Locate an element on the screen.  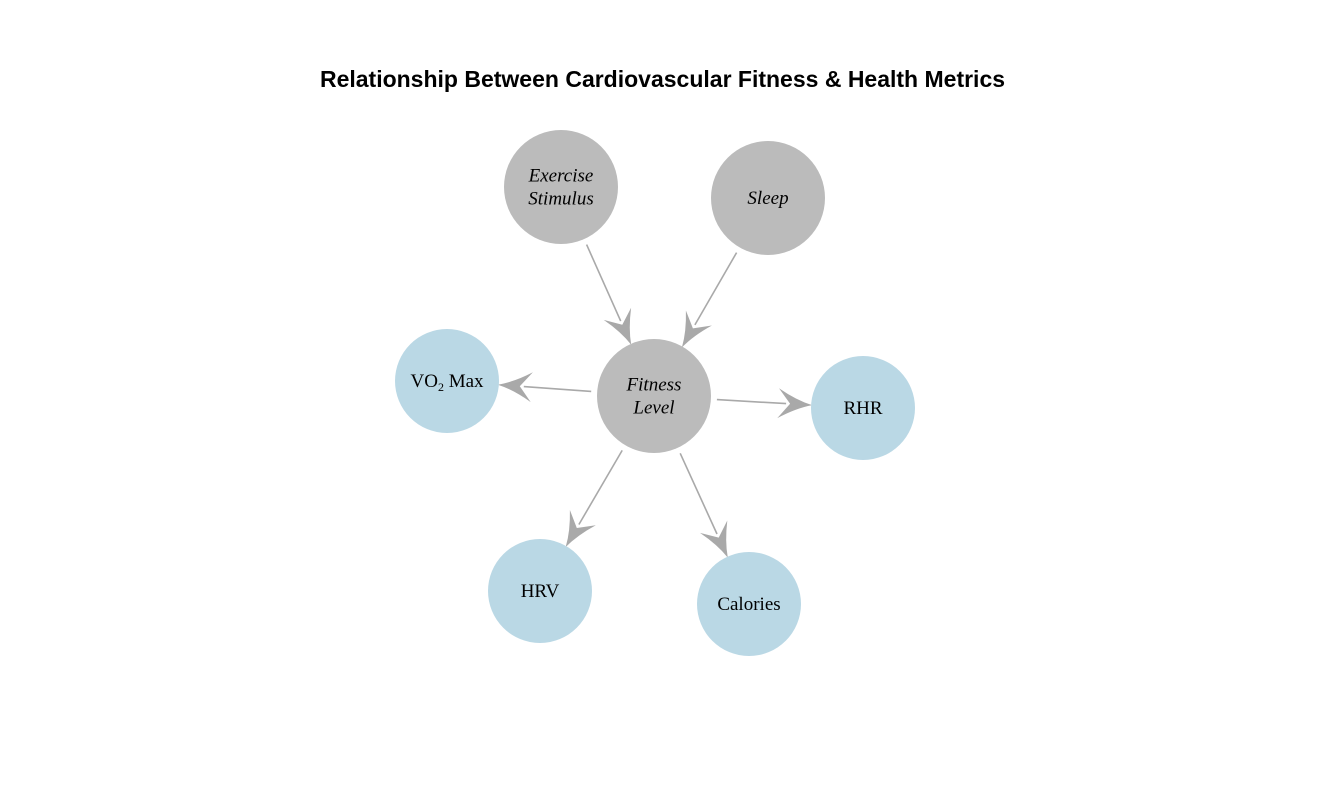
label-line: Exercise is located at coordinates (561, 176).